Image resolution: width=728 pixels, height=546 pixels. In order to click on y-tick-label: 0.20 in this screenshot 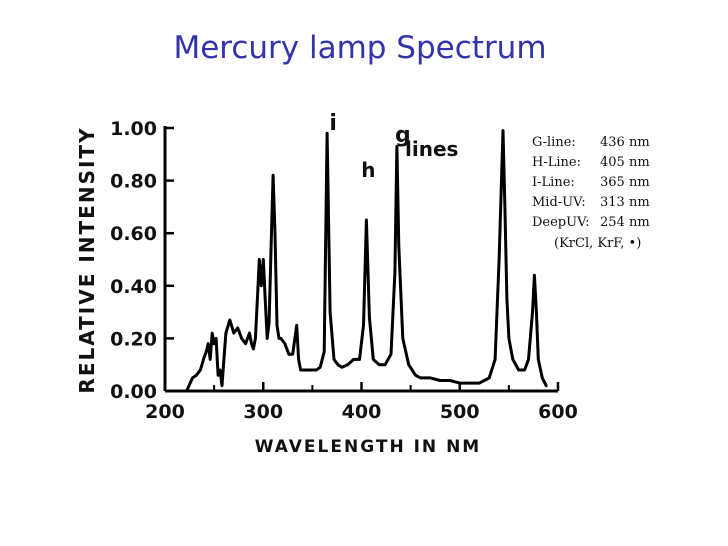, I will do `click(133, 339)`.